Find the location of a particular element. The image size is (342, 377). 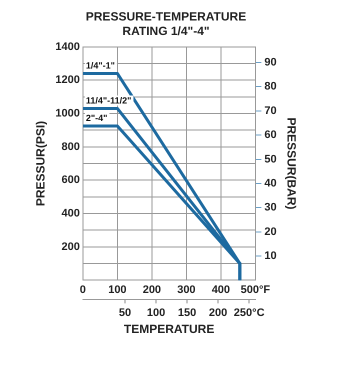

y2-axis-title: PRESSUR(BAR) is located at coordinates (291, 163).